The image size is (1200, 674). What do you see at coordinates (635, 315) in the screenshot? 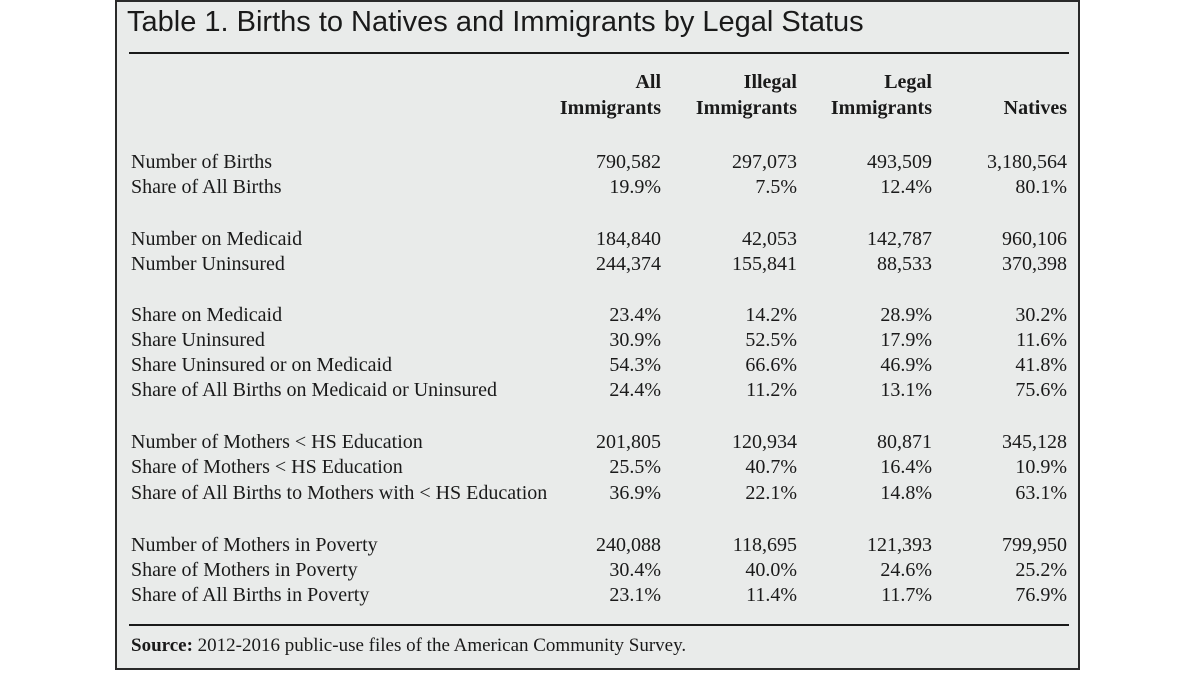
I see `table-cell: 23.4%` at bounding box center [635, 315].